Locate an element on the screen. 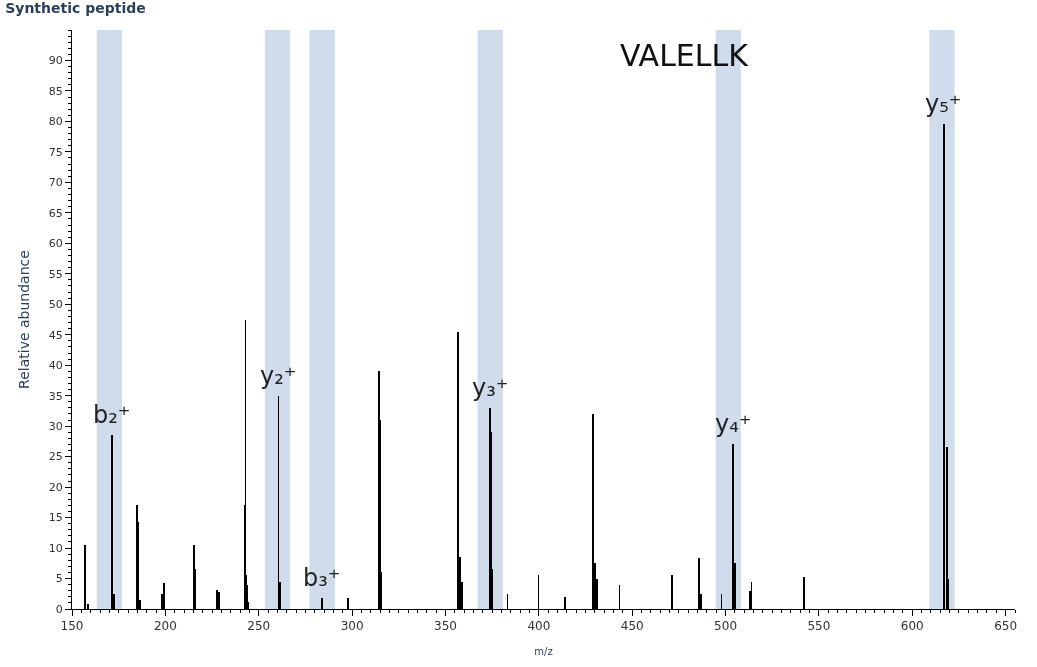 The width and height of the screenshot is (1037, 667). annotation: b₃⁺ is located at coordinates (322, 578).